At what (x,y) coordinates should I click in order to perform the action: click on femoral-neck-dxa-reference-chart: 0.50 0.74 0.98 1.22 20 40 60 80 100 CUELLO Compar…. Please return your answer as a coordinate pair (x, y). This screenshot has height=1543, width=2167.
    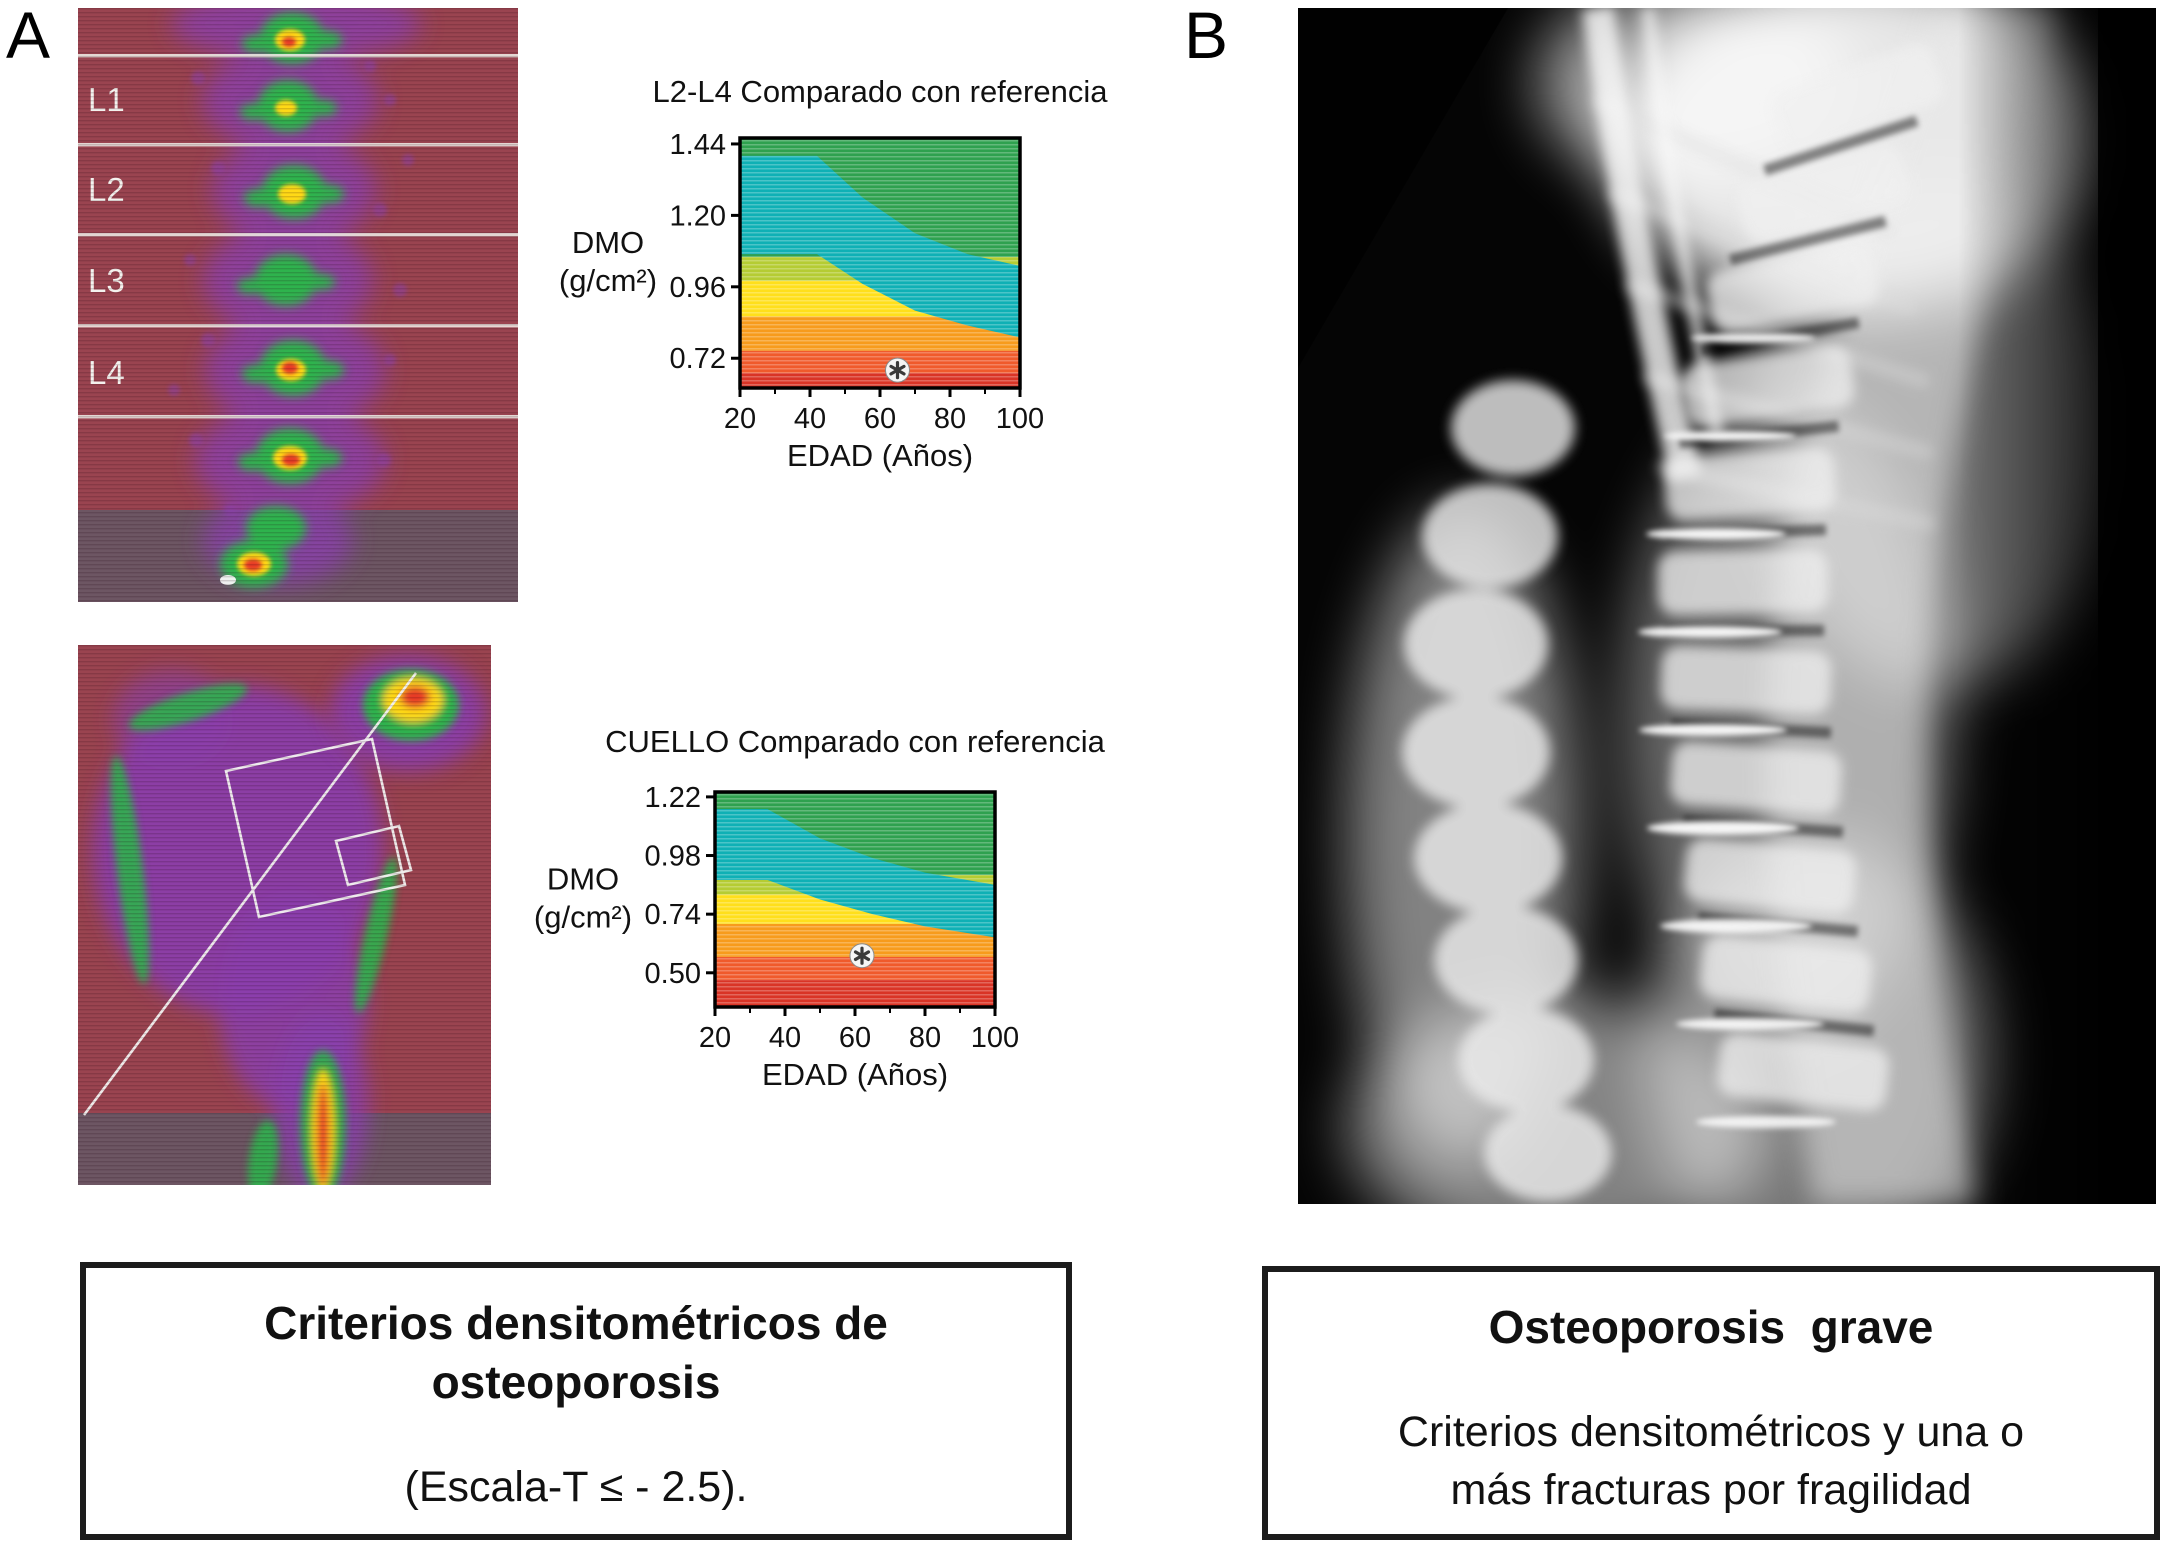
    Looking at the image, I should click on (820, 908).